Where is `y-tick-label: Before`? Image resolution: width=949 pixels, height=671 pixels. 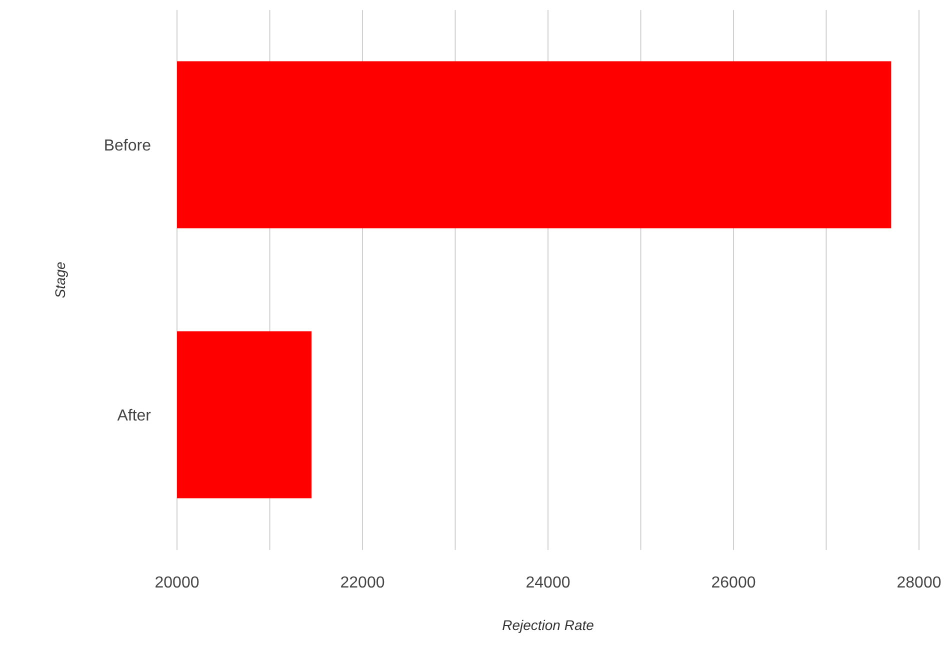 y-tick-label: Before is located at coordinates (128, 146).